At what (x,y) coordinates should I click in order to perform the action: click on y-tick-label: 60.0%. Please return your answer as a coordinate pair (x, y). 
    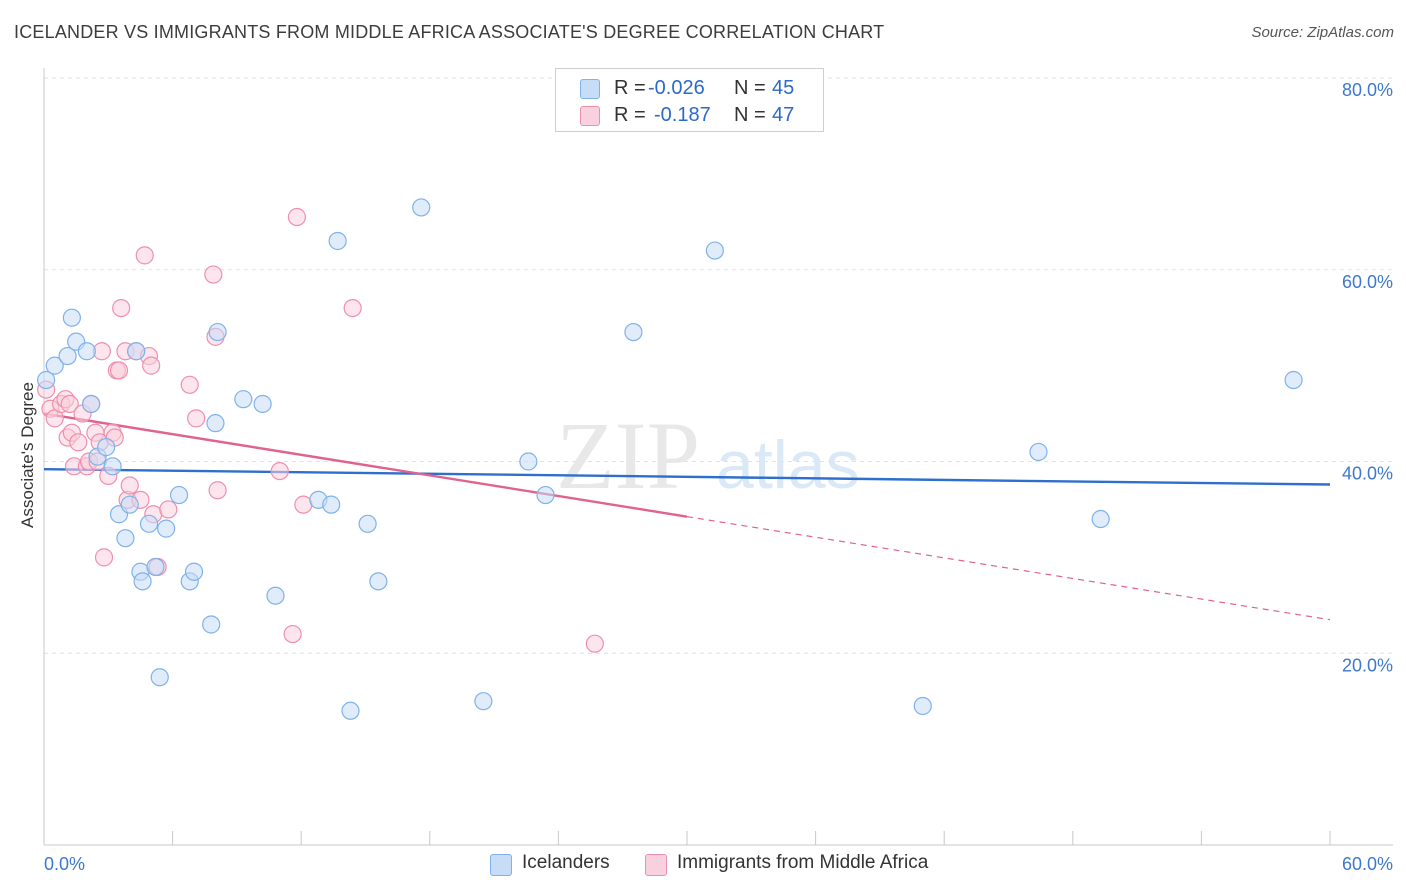
    Looking at the image, I should click on (1367, 282).